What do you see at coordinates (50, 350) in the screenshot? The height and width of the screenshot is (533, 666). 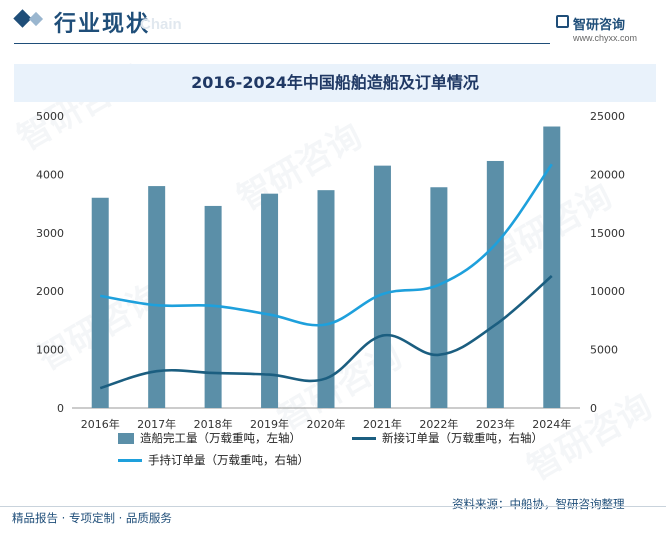 I see `left-axis-tick-label: 1000` at bounding box center [50, 350].